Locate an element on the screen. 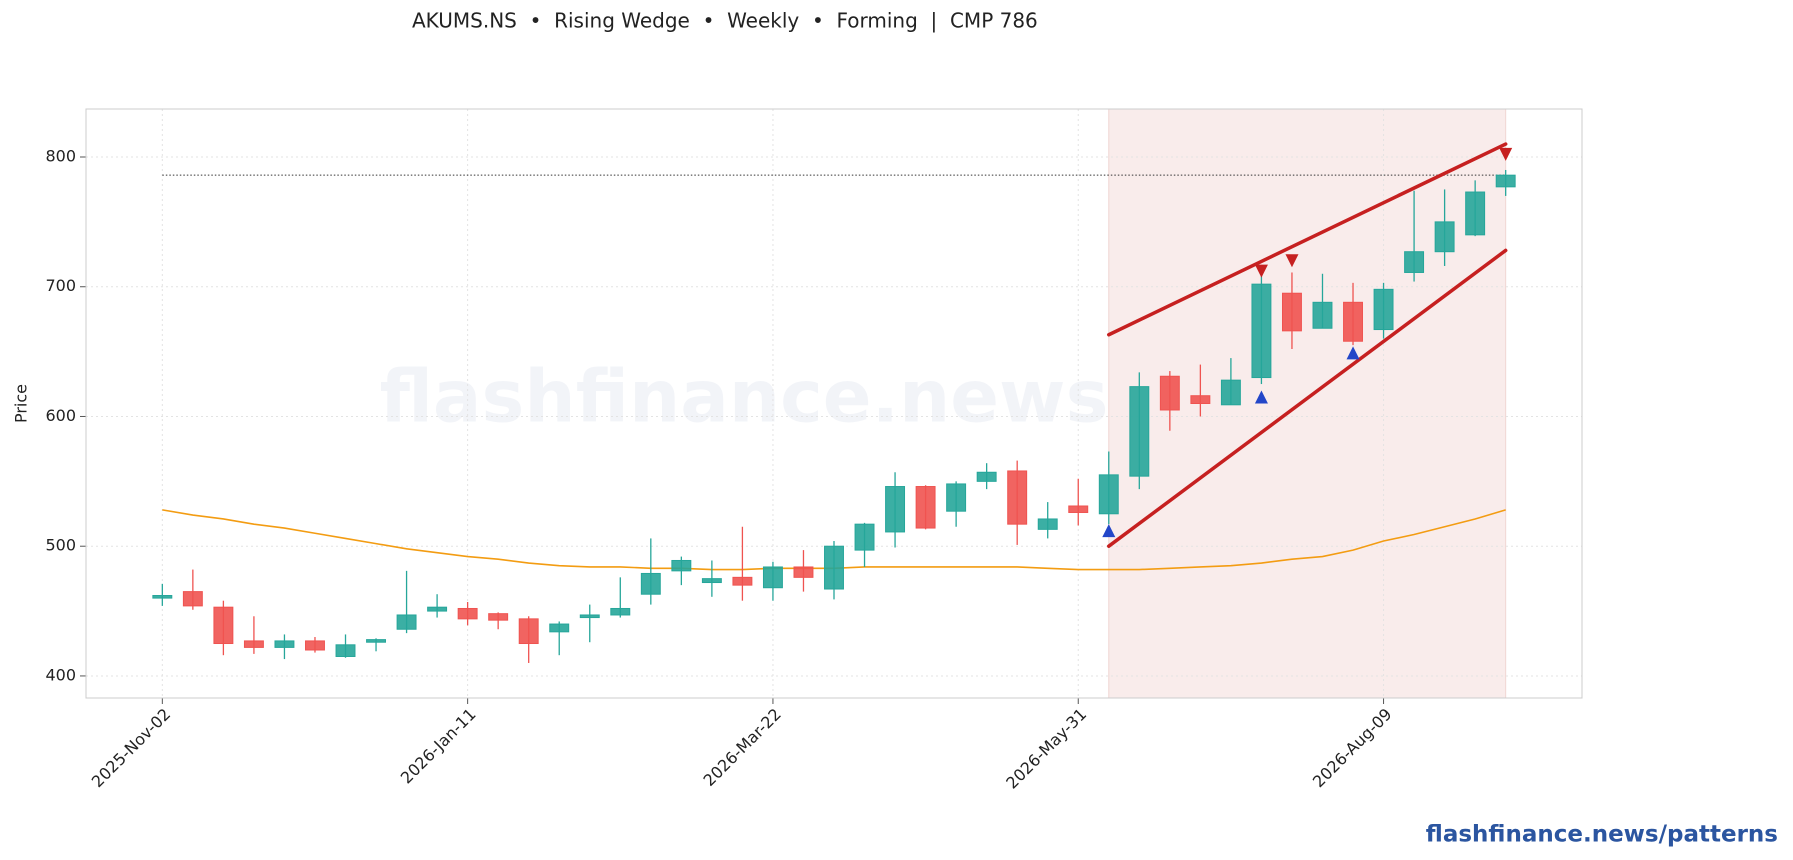 The image size is (1793, 860). y-tick-label: 400 is located at coordinates (60, 674).